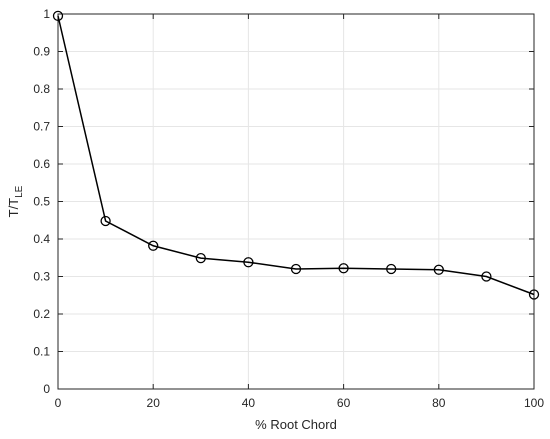  I want to click on x-tick-label: 20, so click(154, 403).